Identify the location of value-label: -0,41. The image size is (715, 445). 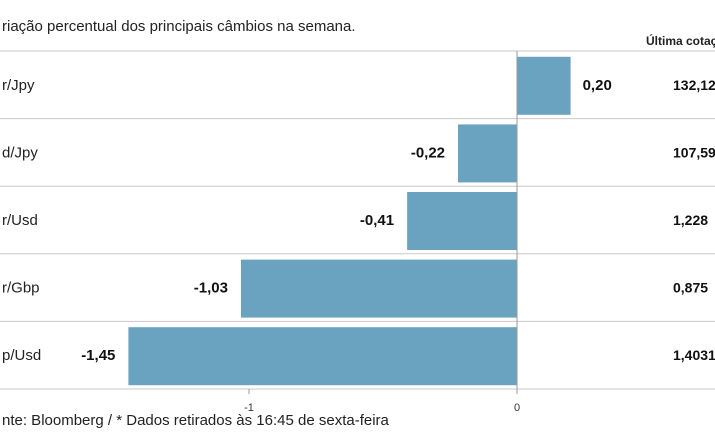
(377, 220).